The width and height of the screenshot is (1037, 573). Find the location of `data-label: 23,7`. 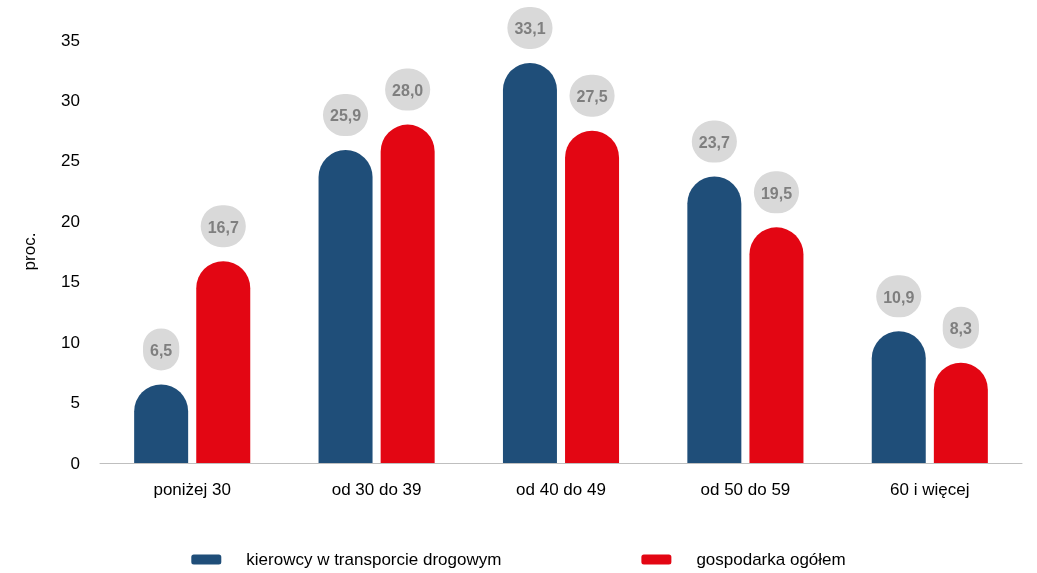

data-label: 23,7 is located at coordinates (714, 143).